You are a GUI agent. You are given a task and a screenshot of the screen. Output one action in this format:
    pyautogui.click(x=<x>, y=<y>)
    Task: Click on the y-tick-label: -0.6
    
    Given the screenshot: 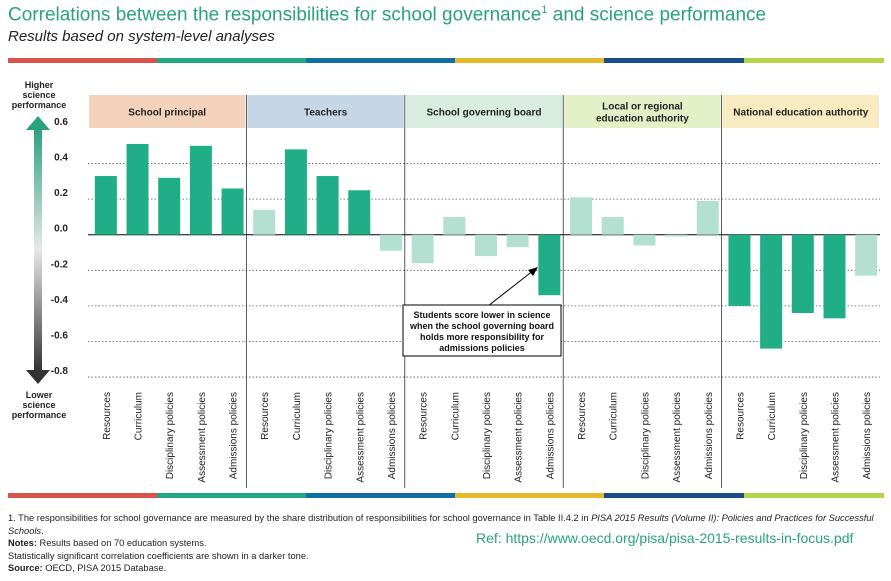 What is the action you would take?
    pyautogui.click(x=60, y=335)
    